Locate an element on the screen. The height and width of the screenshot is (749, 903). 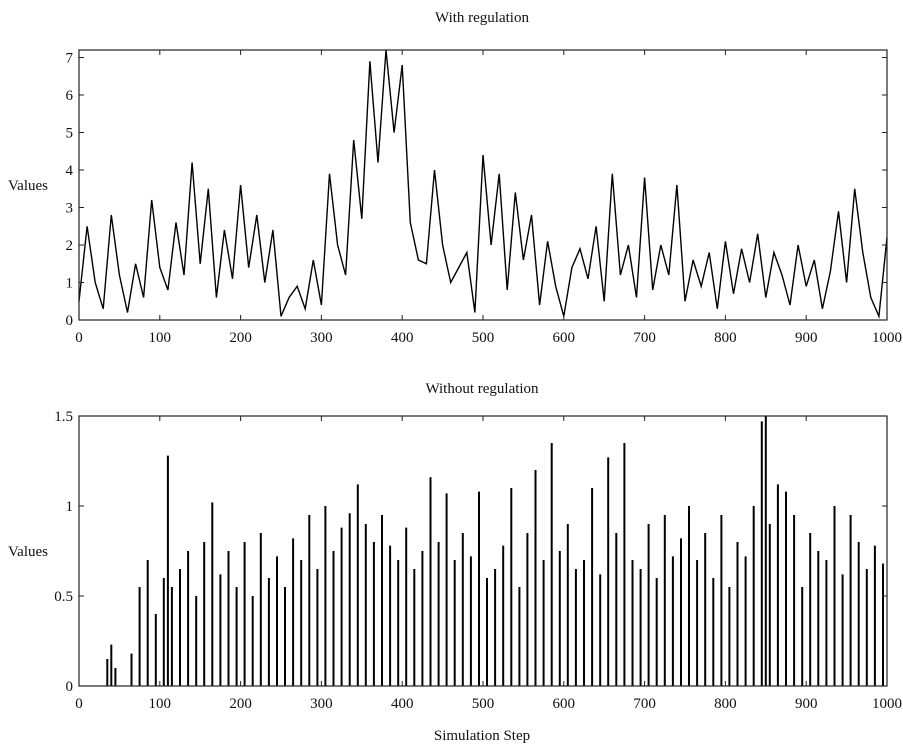
top-x-tick-label: 600 is located at coordinates (564, 338).